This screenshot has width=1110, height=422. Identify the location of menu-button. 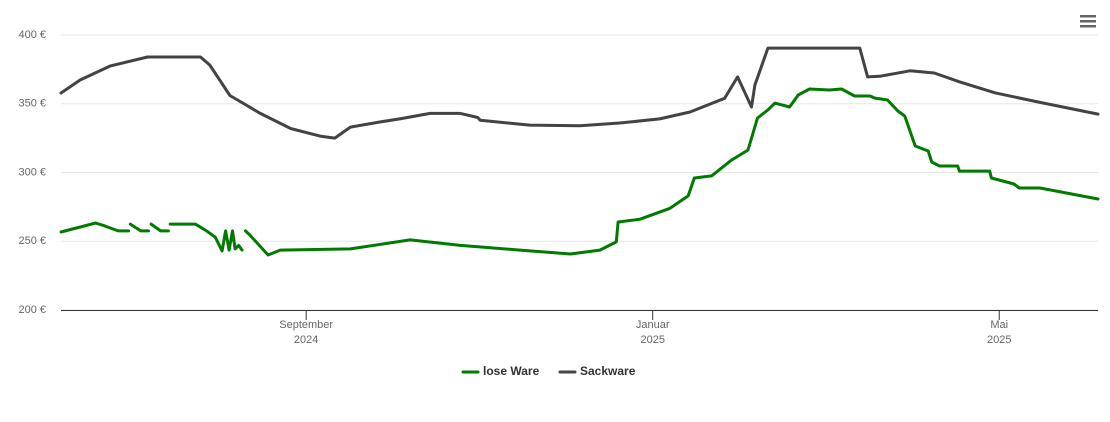
(1088, 21).